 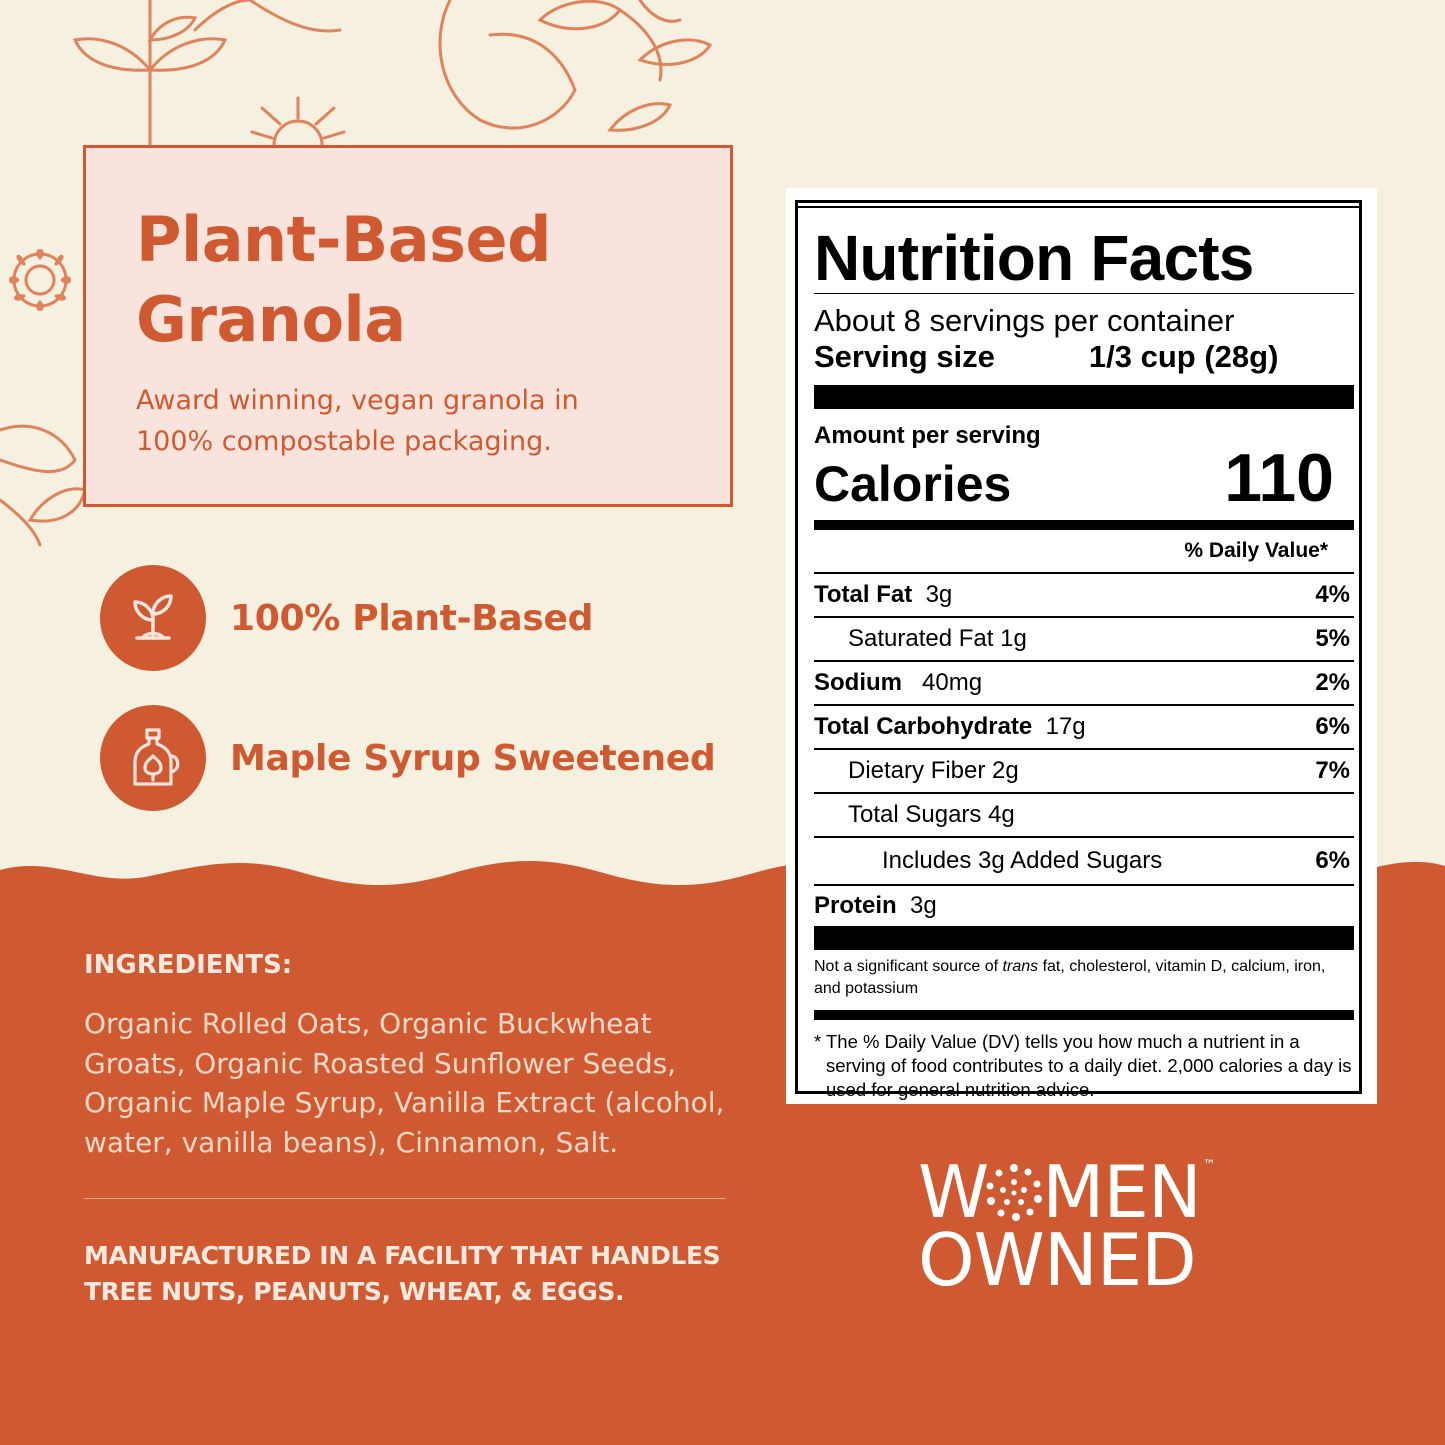 I want to click on hero-title-line1: Plant-Based, so click(x=343, y=239).